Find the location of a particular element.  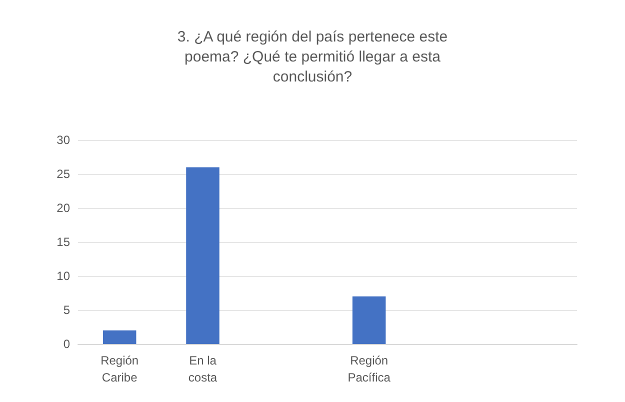

y-tick-label: 5 is located at coordinates (66, 310).